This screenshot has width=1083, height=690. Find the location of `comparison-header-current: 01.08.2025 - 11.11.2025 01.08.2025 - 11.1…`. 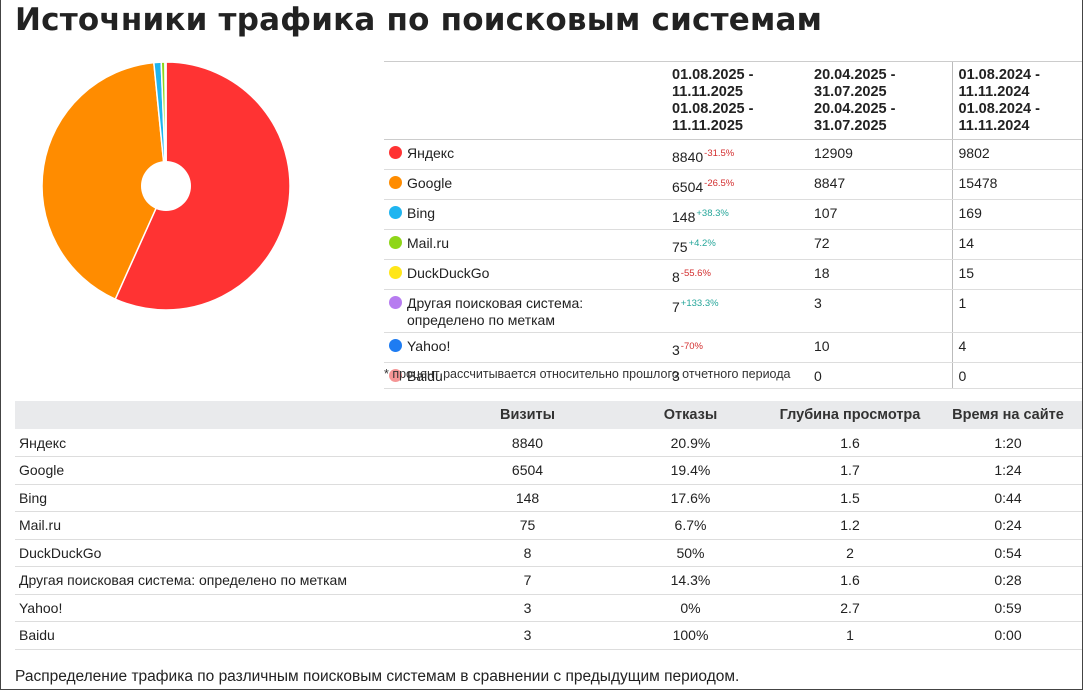

comparison-header-current: 01.08.2025 - 11.11.2025 01.08.2025 - 11.1… is located at coordinates (743, 100).